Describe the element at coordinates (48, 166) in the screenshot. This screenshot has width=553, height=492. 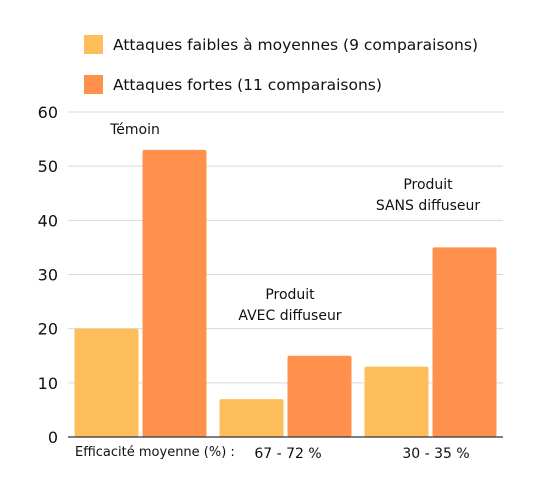
I see `y-tick-label: 50` at that location.